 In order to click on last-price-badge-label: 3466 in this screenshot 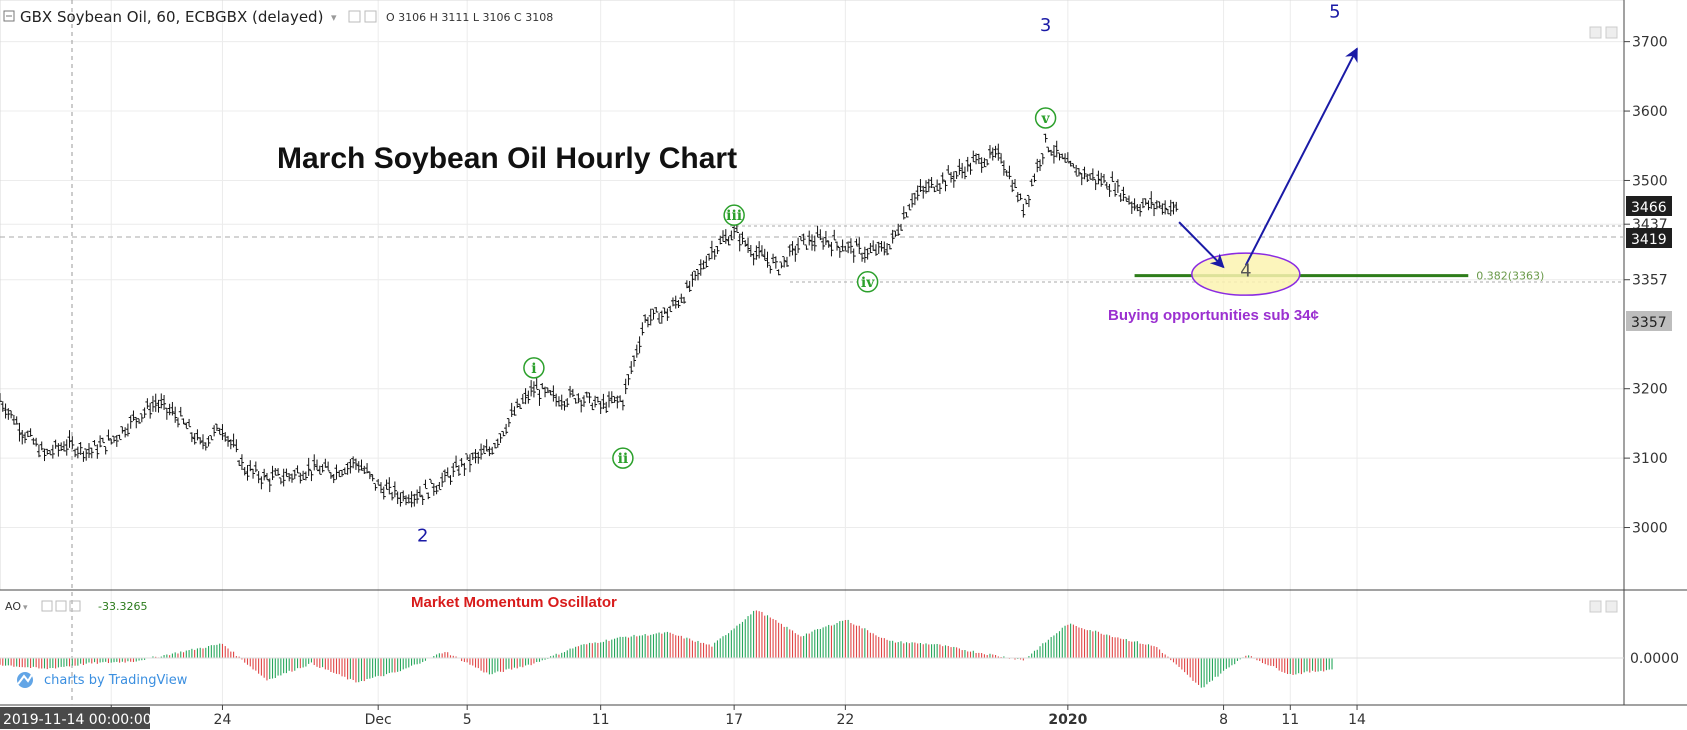, I will do `click(1649, 208)`.